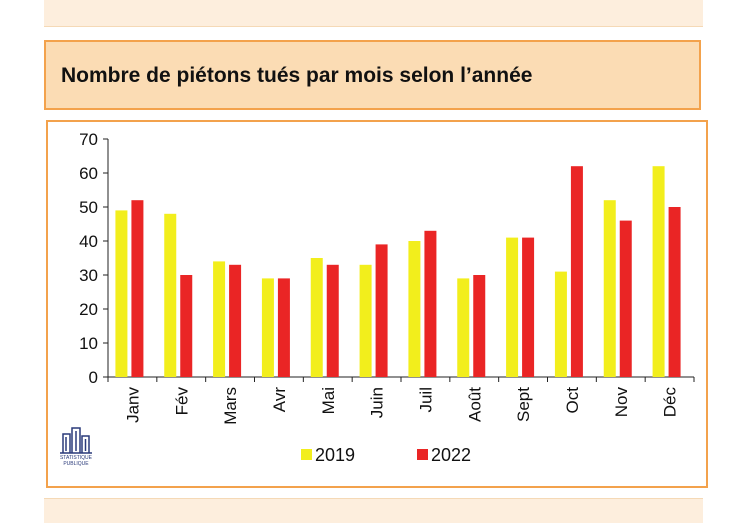 Image resolution: width=750 pixels, height=523 pixels. I want to click on bar-2022-Fév, so click(186, 326).